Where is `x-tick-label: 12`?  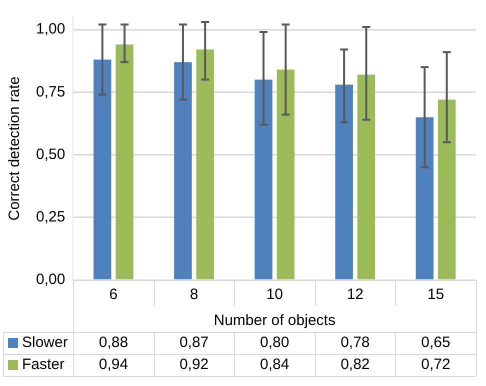
x-tick-label: 12 is located at coordinates (355, 295).